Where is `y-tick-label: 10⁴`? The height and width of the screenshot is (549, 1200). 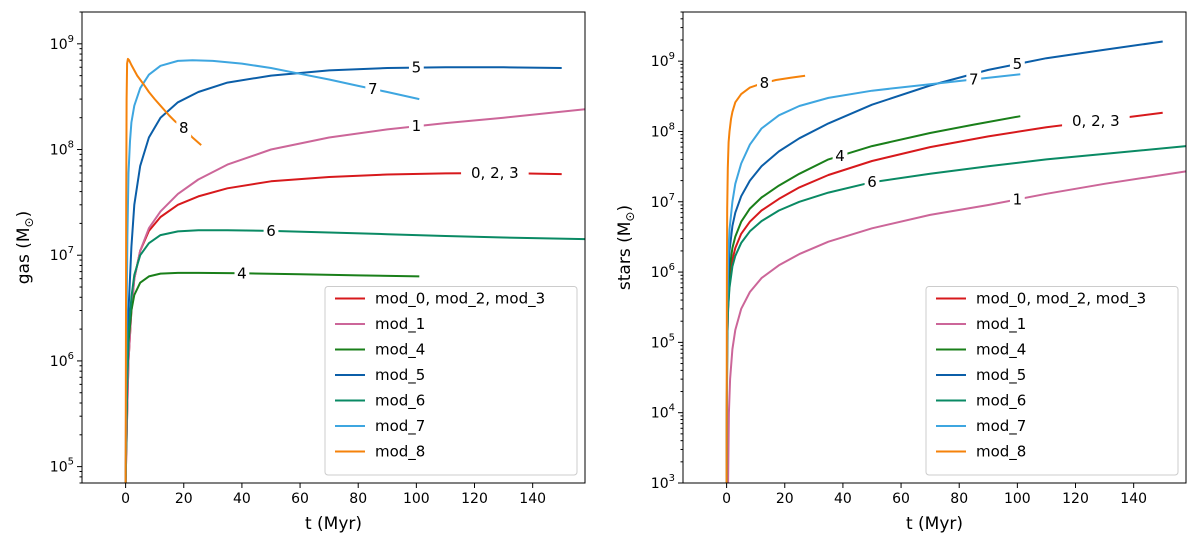
y-tick-label: 10⁴ is located at coordinates (663, 412).